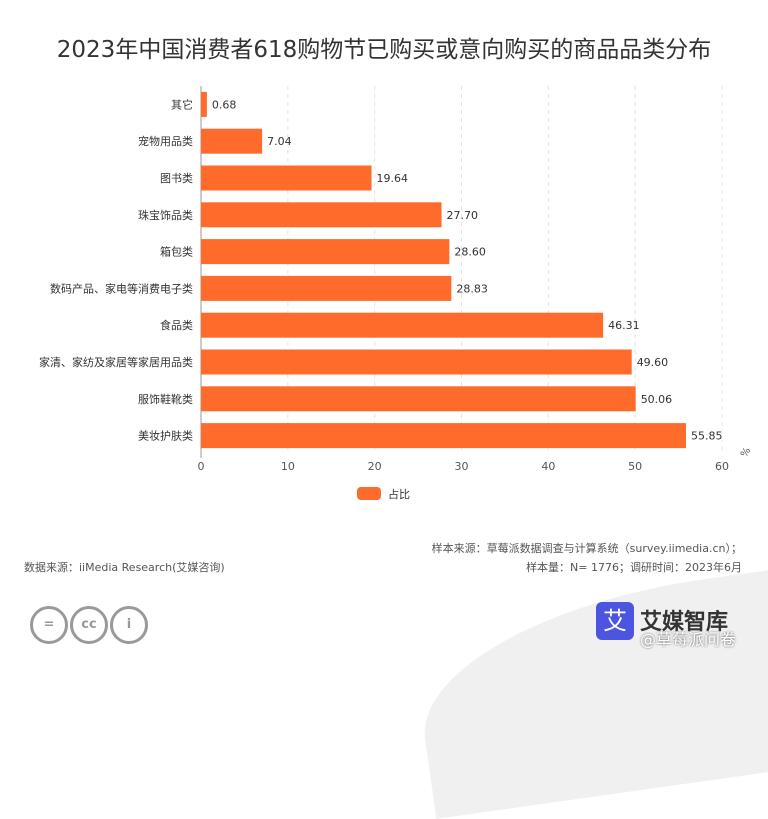 The image size is (768, 819). Describe the element at coordinates (399, 494) in the screenshot. I see `legend-label: 占比` at that location.